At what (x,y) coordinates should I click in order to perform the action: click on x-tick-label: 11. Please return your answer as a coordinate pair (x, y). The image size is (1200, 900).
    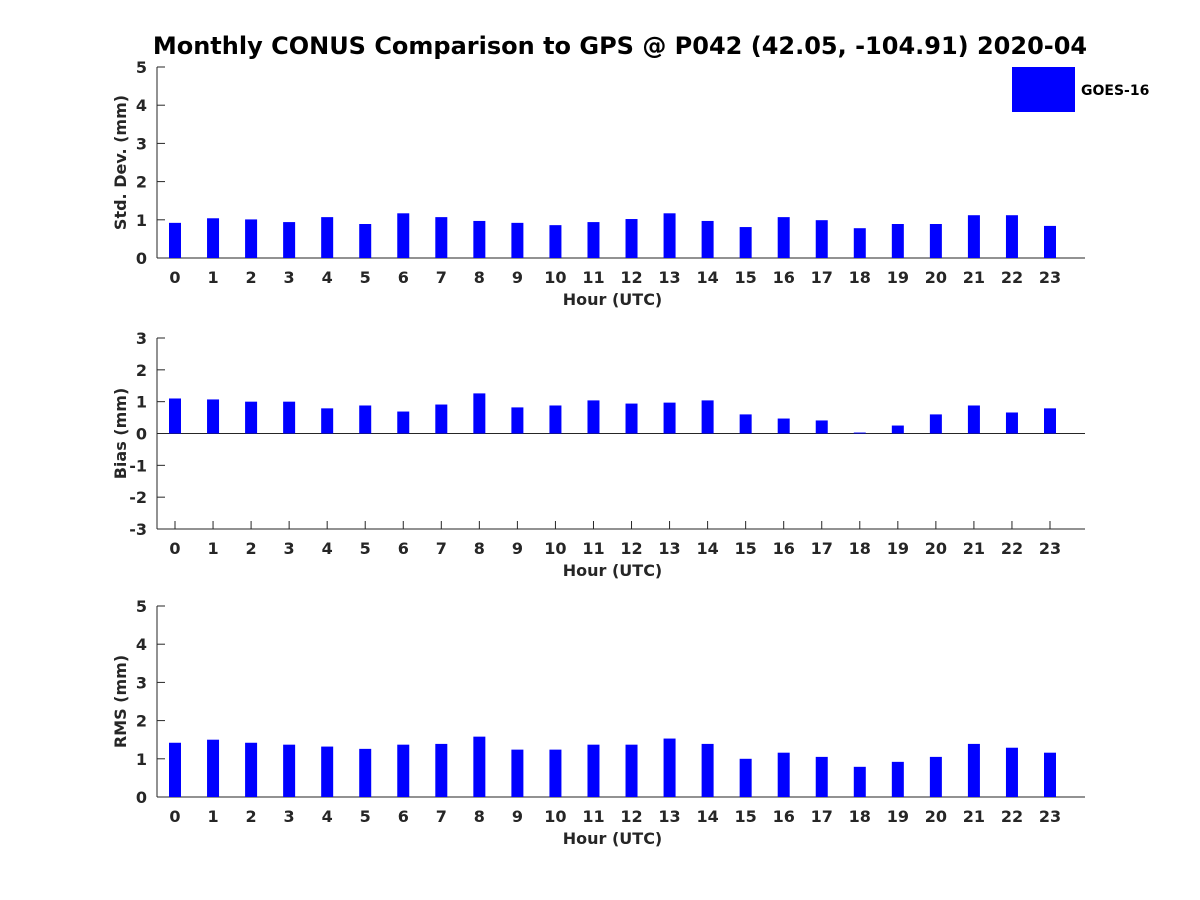
    Looking at the image, I should click on (593, 816).